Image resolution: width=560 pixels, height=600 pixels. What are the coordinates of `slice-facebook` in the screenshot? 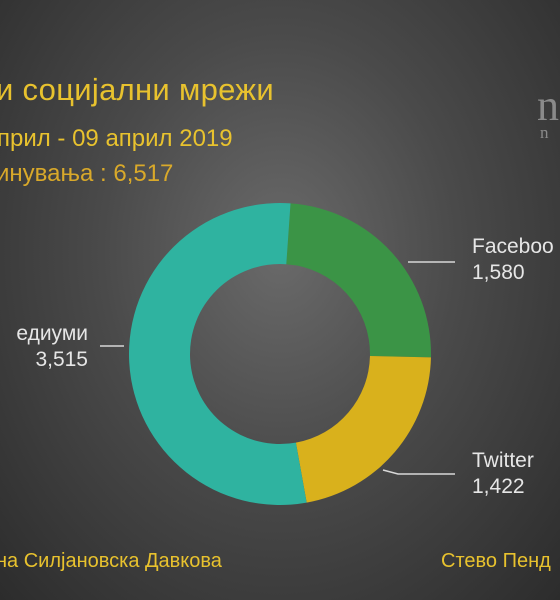 It's located at (358, 280).